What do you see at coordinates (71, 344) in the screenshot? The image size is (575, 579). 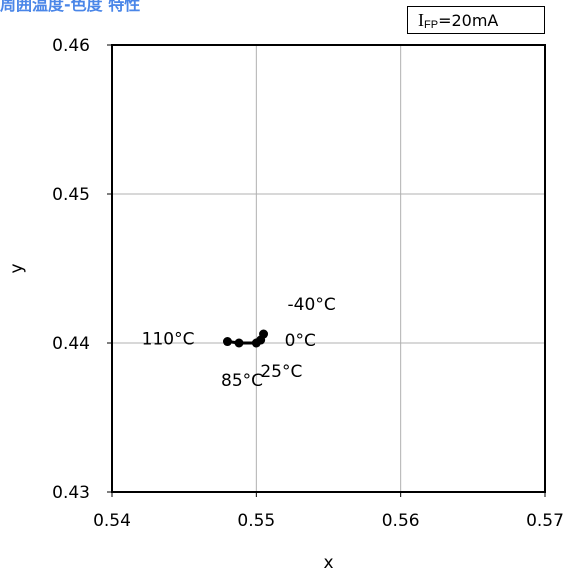 I see `y-tick-label: 0.44` at bounding box center [71, 344].